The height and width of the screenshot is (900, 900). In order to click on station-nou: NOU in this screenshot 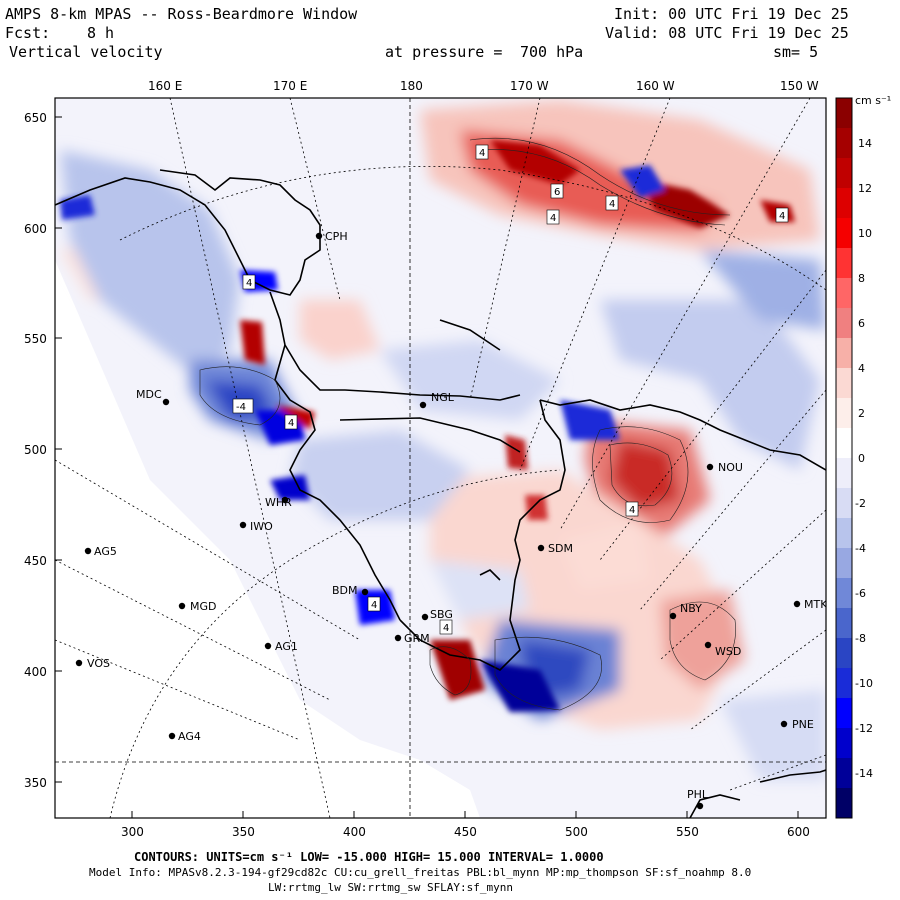, I will do `click(724, 467)`.